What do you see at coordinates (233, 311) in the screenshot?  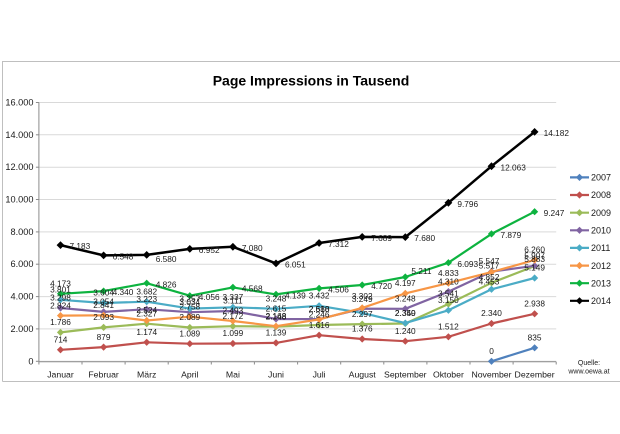 I see `svg-text: 2.493` at bounding box center [233, 311].